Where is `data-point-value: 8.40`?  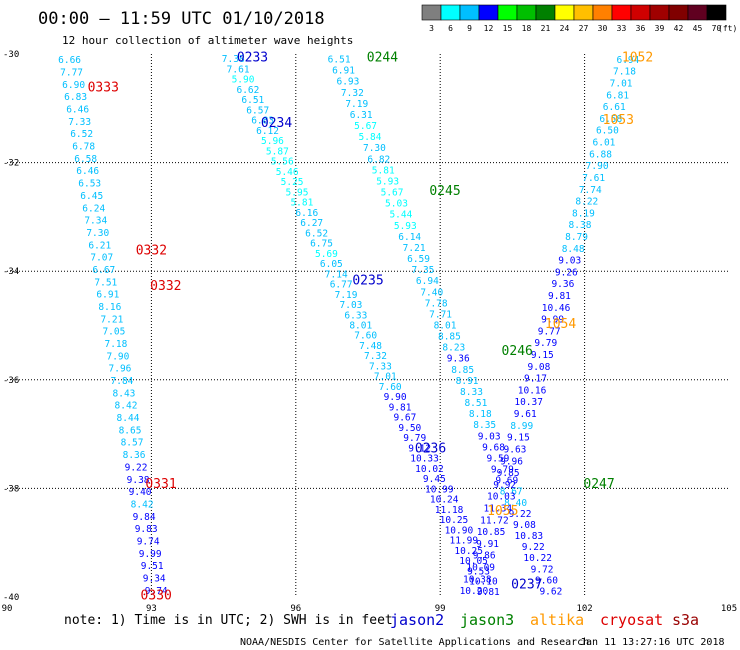 data-point-value: 8.40 is located at coordinates (515, 503).